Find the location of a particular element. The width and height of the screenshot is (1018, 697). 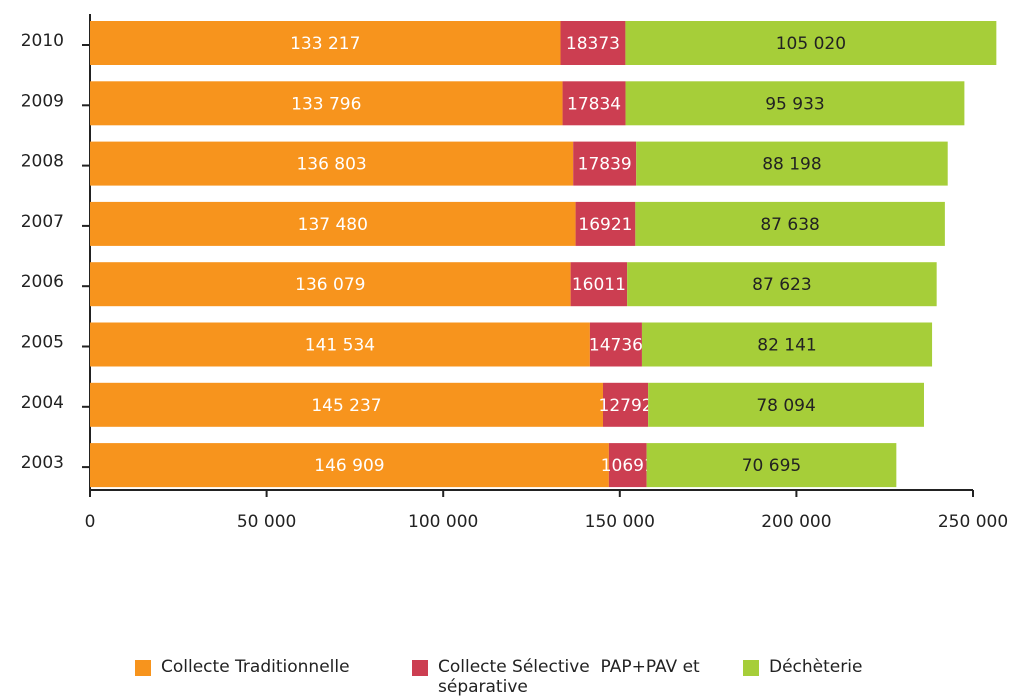

data-label: 137 480 is located at coordinates (333, 225).